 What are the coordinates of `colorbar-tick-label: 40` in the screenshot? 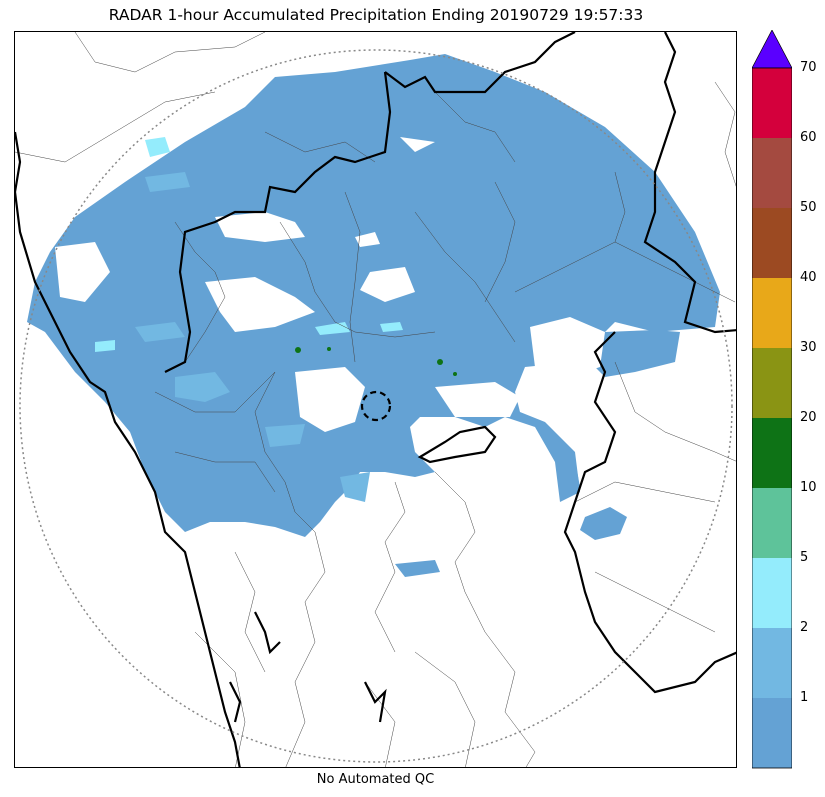 It's located at (808, 277).